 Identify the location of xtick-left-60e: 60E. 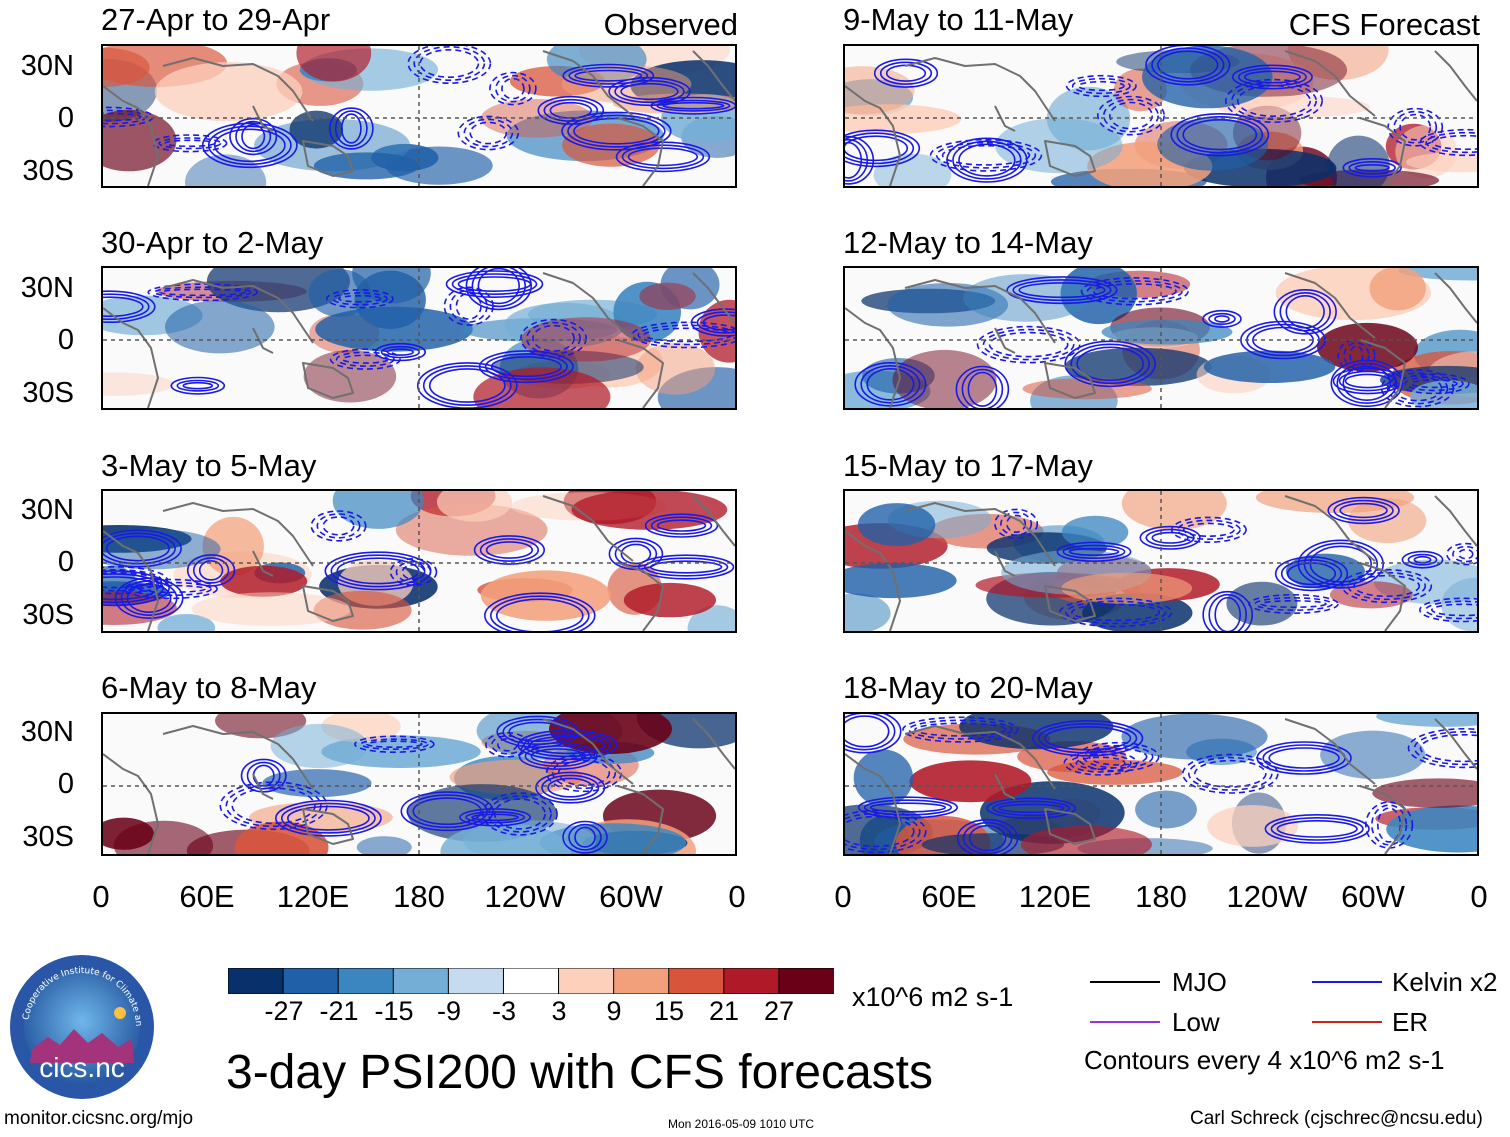
(207, 896).